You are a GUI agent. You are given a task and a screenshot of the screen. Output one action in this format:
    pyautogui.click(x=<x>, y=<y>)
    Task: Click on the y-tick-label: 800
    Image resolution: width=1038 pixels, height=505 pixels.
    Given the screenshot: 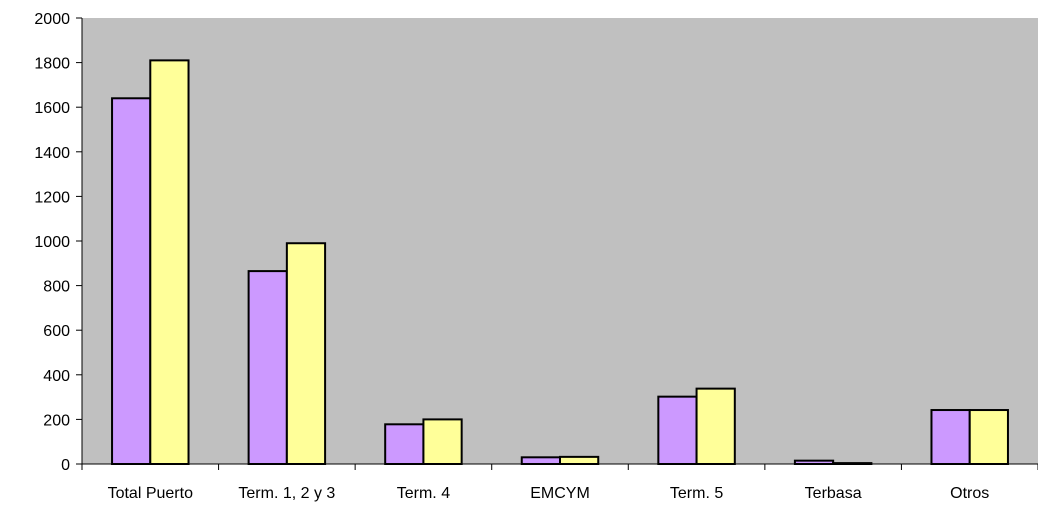 What is the action you would take?
    pyautogui.click(x=56, y=287)
    